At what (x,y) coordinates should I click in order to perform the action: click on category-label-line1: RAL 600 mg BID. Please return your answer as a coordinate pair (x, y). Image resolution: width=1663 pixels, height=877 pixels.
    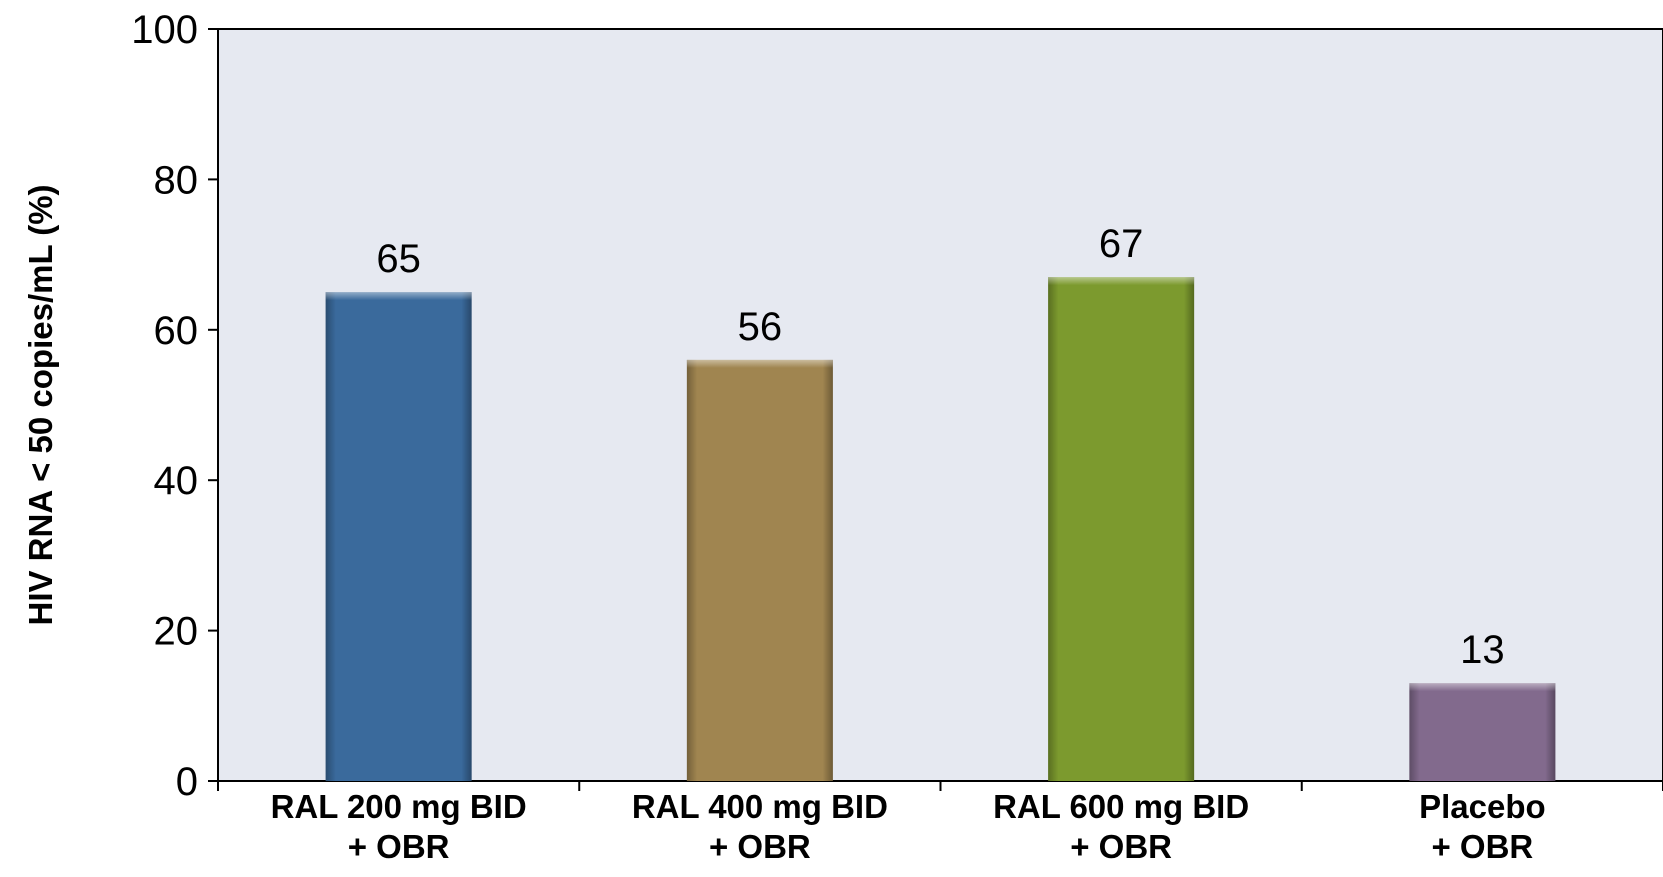
    Looking at the image, I should click on (1121, 806).